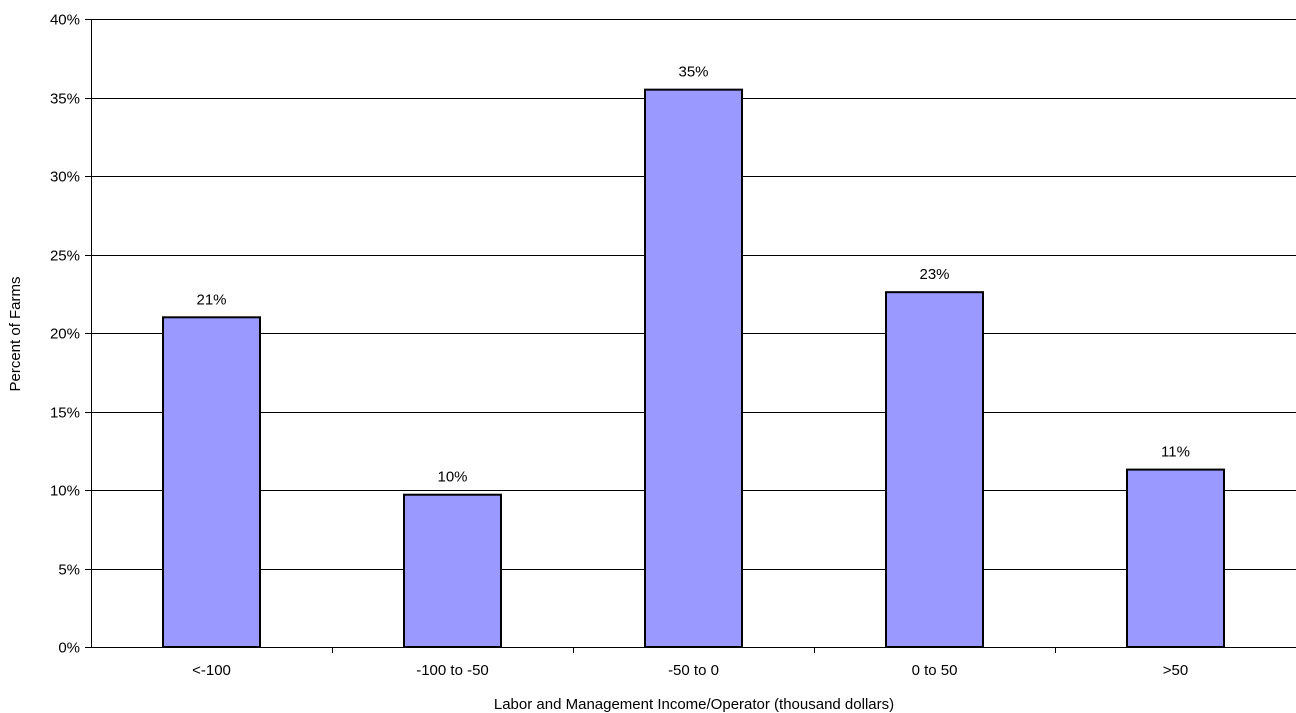 The width and height of the screenshot is (1296, 713). I want to click on y-tick-label: 35%, so click(65, 99).